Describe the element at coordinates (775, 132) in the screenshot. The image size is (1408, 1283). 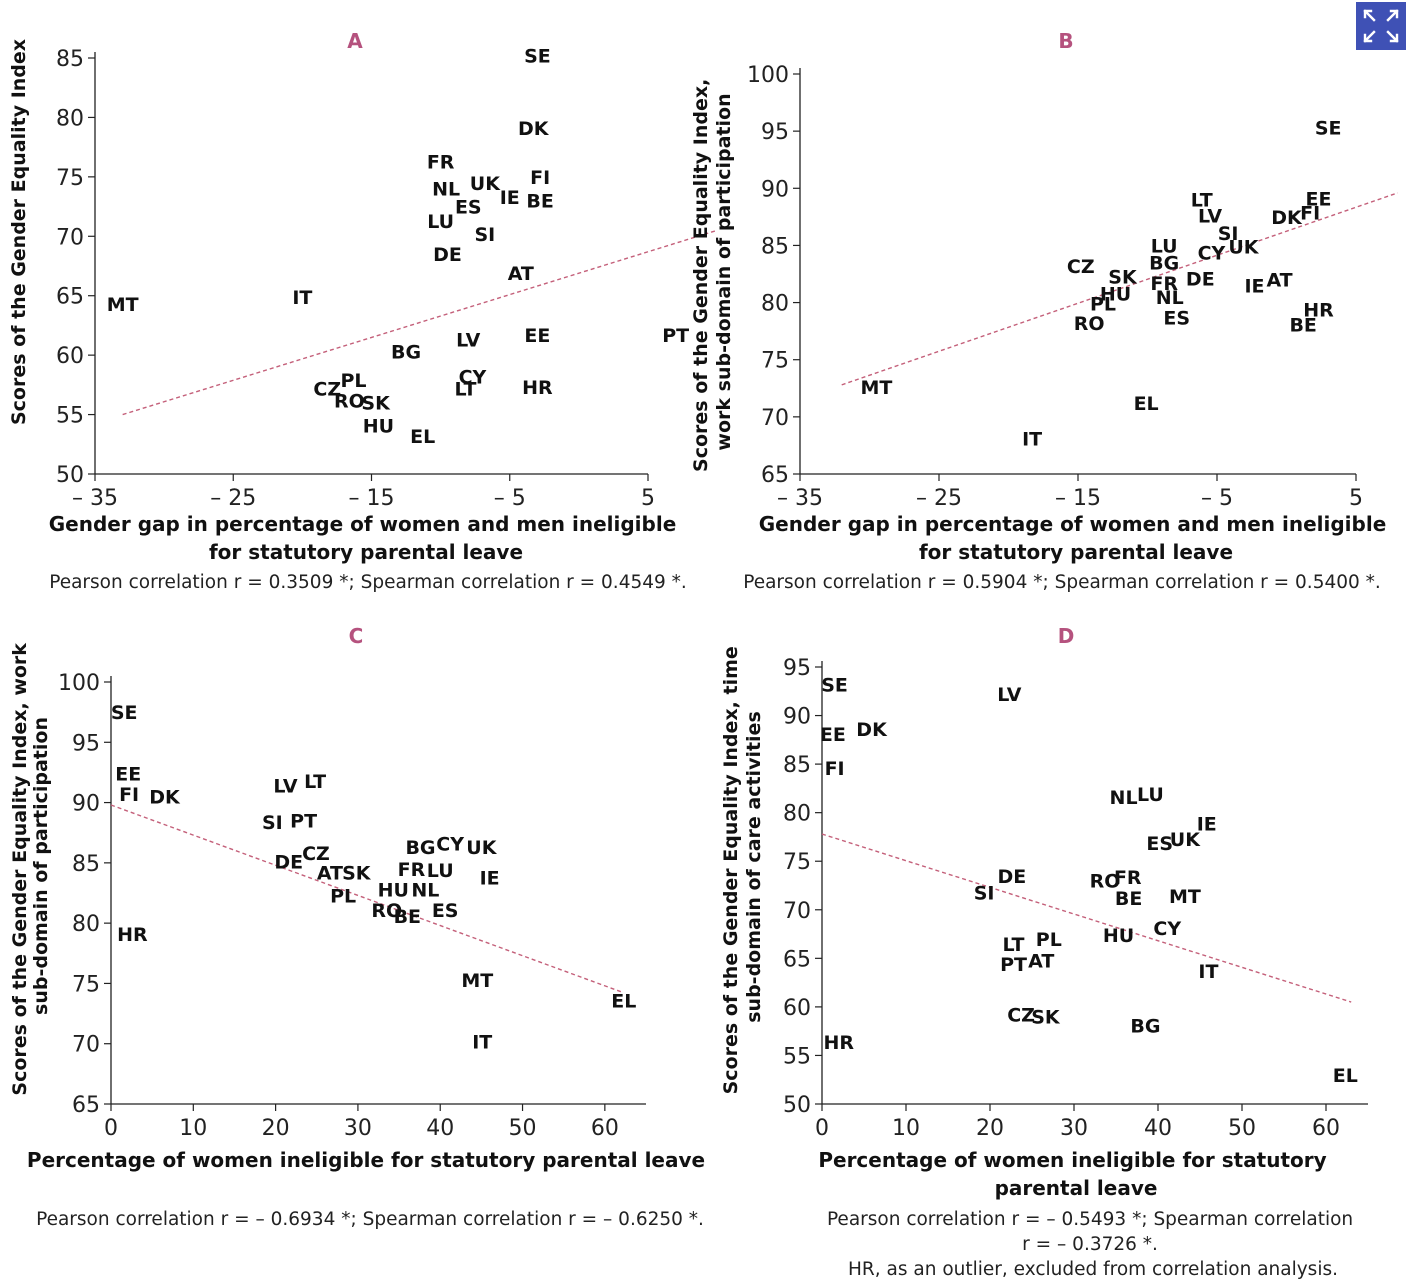
I see `y-tick-label-b: 95` at that location.